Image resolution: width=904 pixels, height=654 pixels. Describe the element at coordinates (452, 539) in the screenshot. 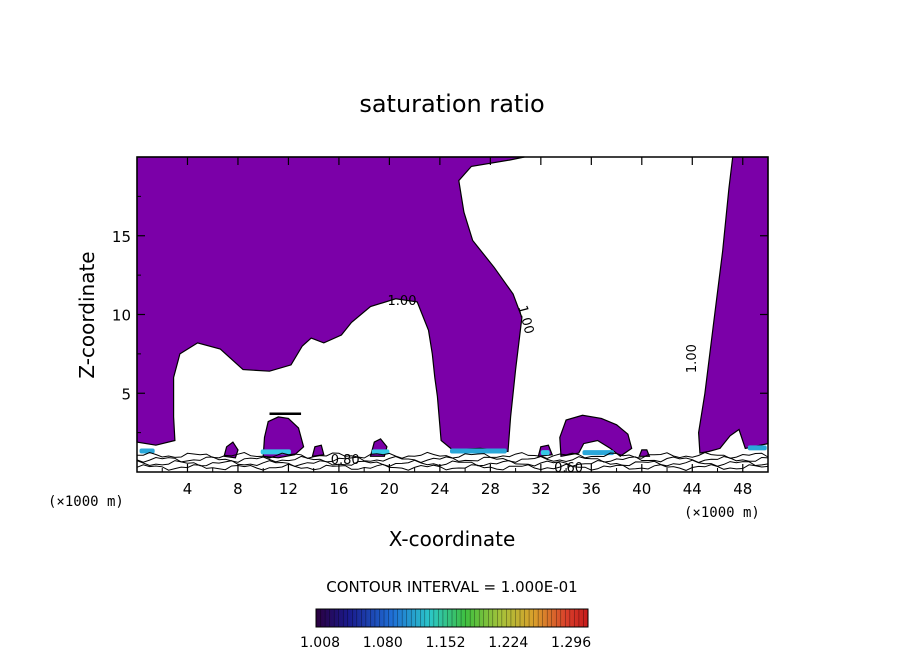

I see `x-axis-label: X-coordinate` at that location.